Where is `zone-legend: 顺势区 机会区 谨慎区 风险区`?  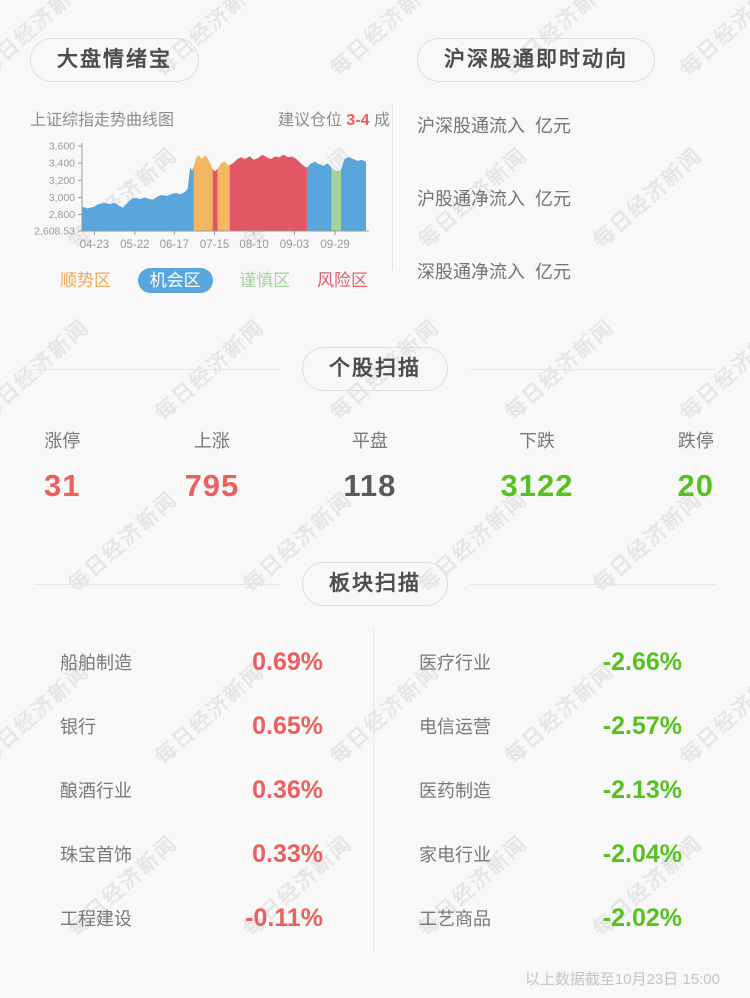
zone-legend: 顺势区 机会区 谨慎区 风险区 is located at coordinates (214, 280).